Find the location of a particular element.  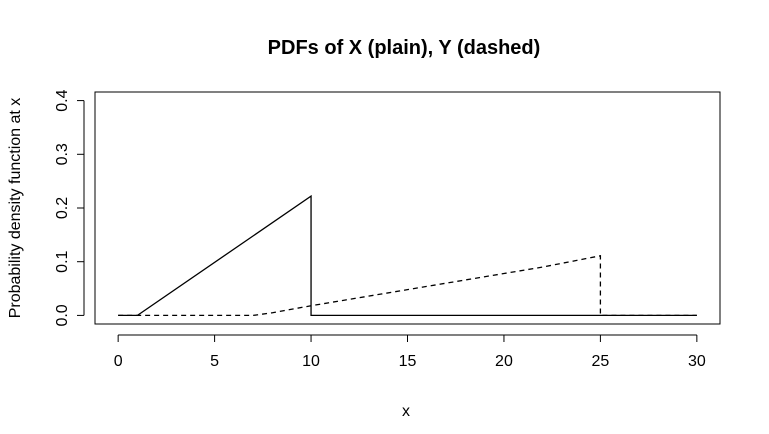

series-2-dashed-line is located at coordinates (407, 286).